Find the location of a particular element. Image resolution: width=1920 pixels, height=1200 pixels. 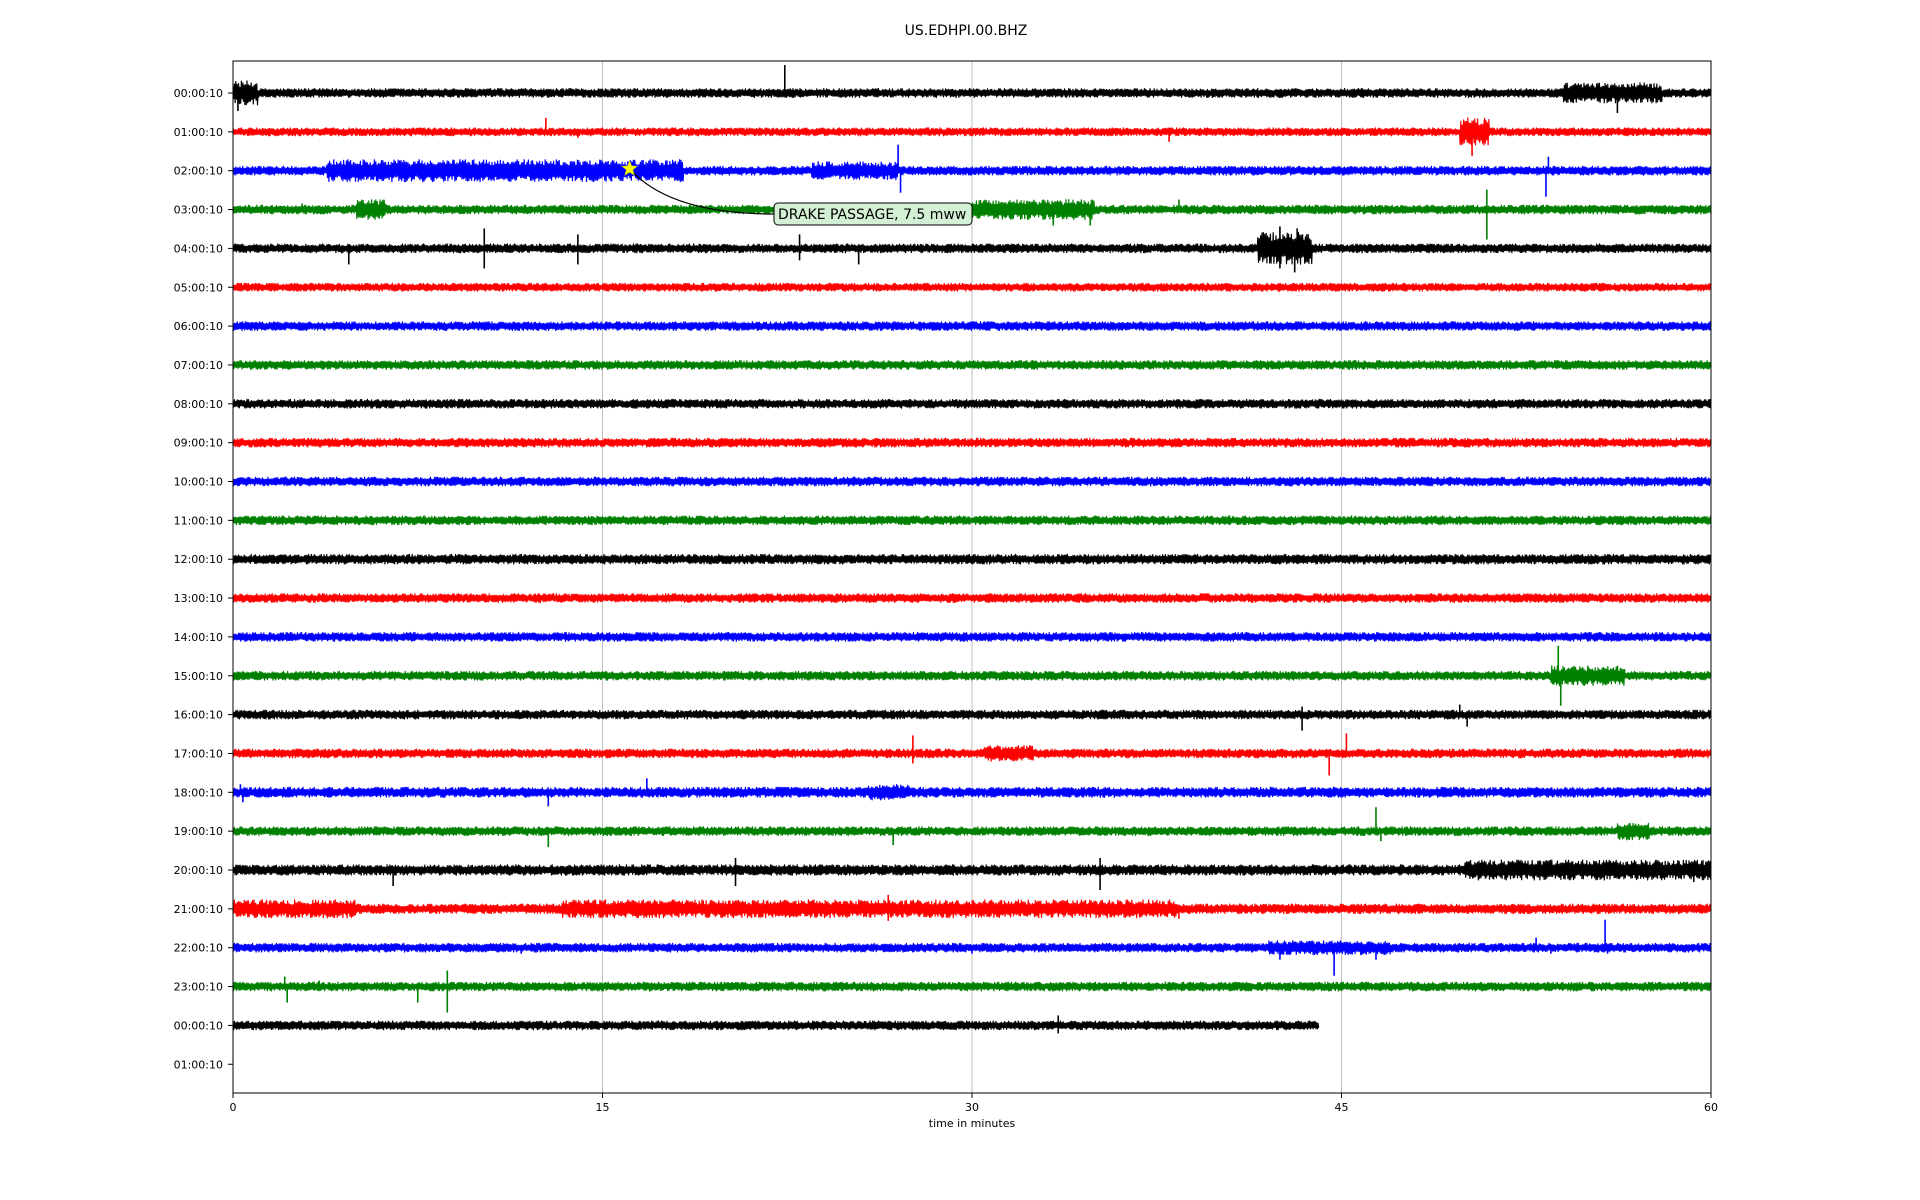

row-label: 18:00:10 is located at coordinates (198, 792).